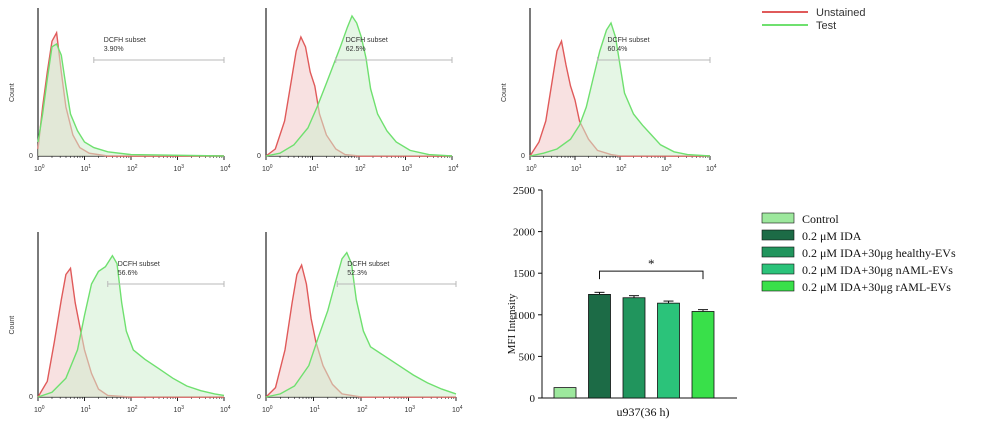 This screenshot has width=1000, height=423. Describe the element at coordinates (533, 399) in the screenshot. I see `bar-y-tick-label: 0` at that location.